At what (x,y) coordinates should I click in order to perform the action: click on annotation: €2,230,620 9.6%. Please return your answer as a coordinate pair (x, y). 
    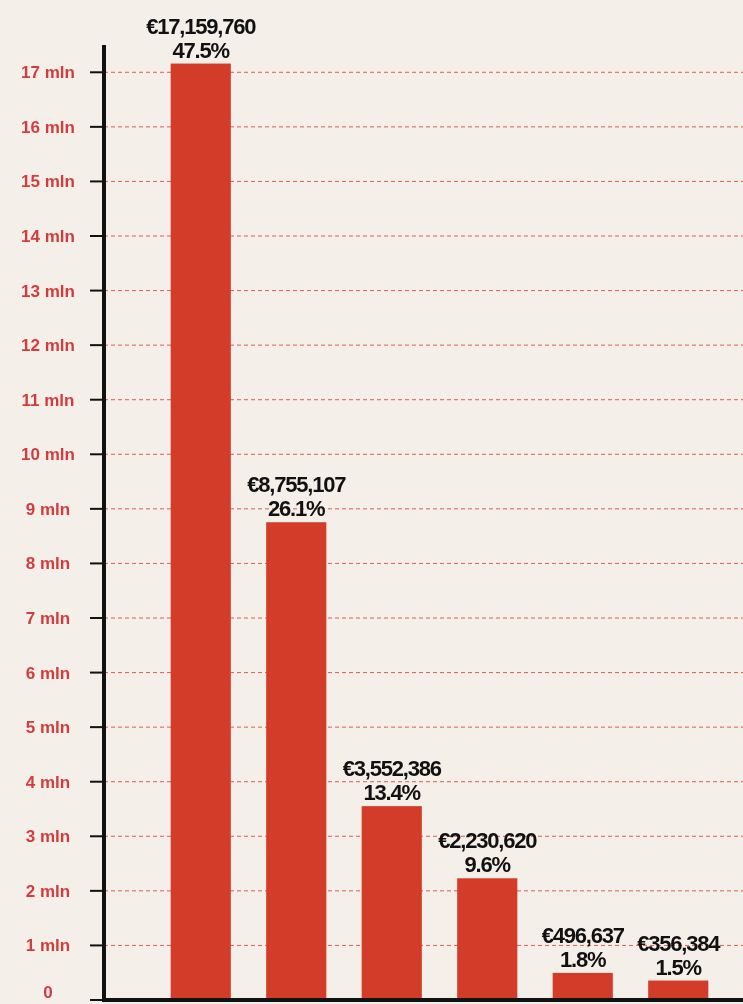
    Looking at the image, I should click on (488, 853).